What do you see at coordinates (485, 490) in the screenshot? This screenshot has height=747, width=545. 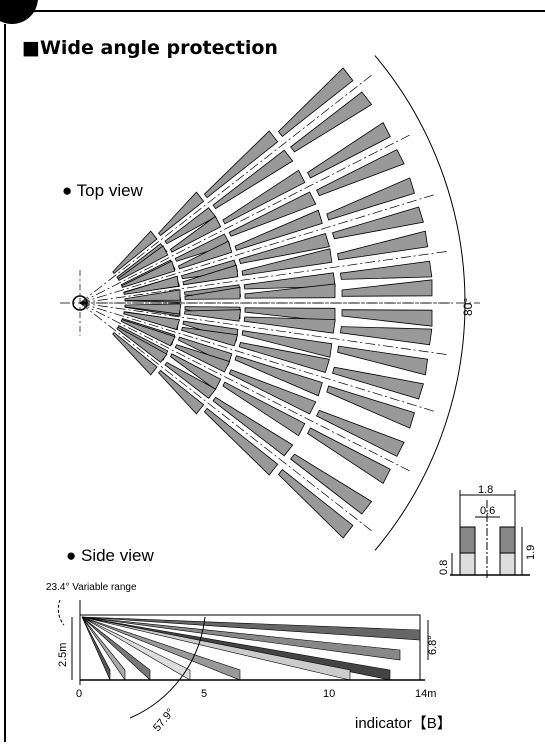 I see `inset-width-outer: 1.8` at bounding box center [485, 490].